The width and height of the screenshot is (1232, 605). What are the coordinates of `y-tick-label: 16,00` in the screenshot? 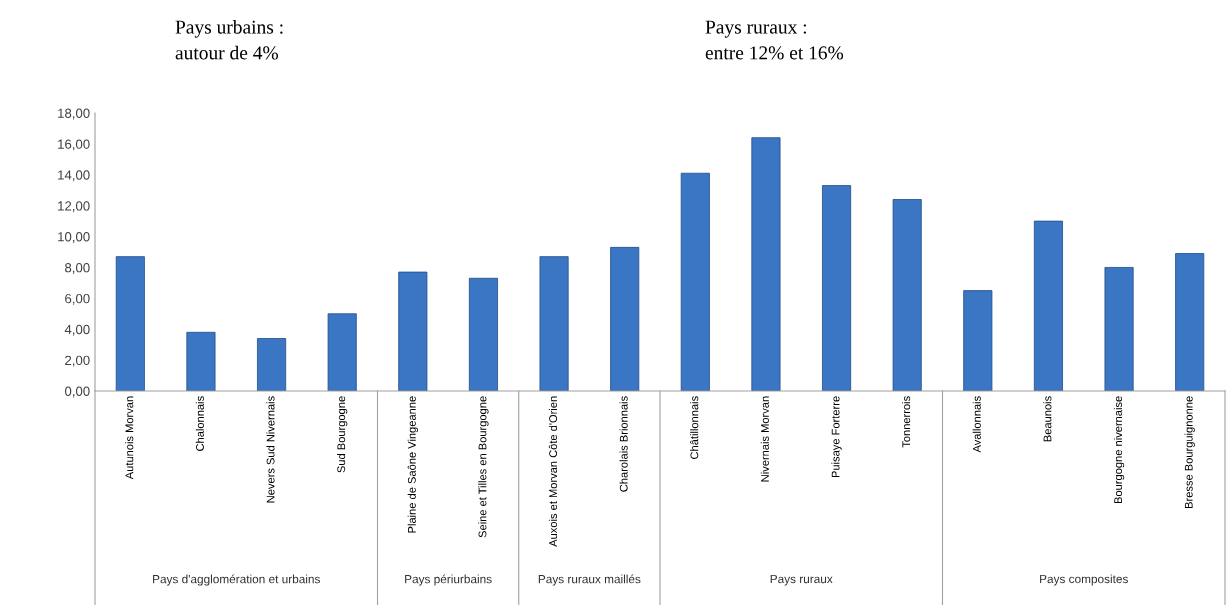 It's located at (74, 145).